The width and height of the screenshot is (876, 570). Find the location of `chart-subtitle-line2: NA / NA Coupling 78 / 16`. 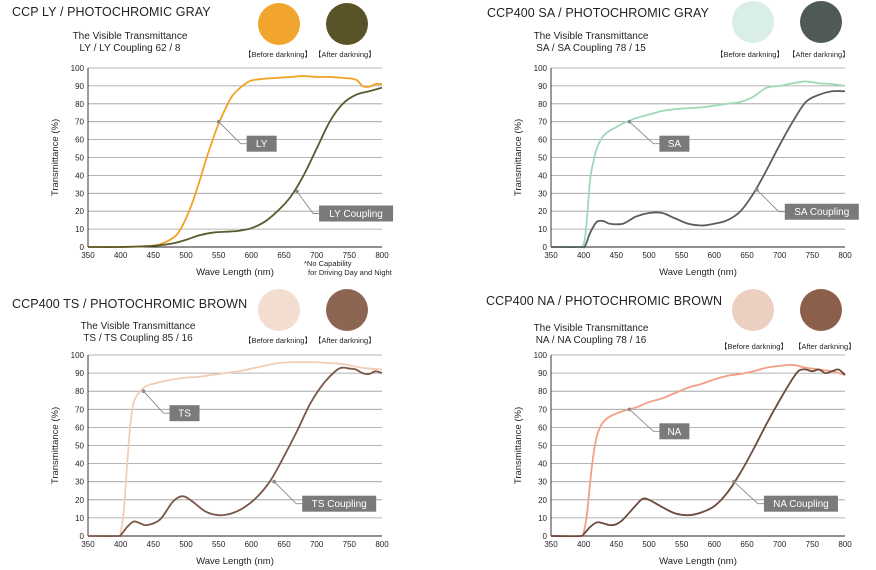

chart-subtitle-line2: NA / NA Coupling 78 / 16 is located at coordinates (591, 340).